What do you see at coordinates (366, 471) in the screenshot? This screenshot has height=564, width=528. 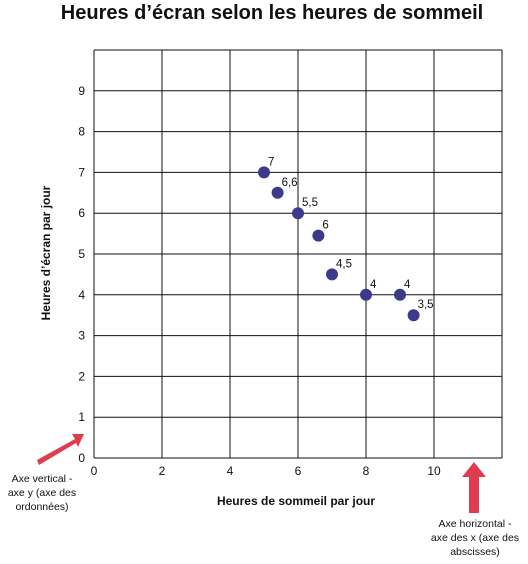 I see `x-tick-label: 8` at bounding box center [366, 471].